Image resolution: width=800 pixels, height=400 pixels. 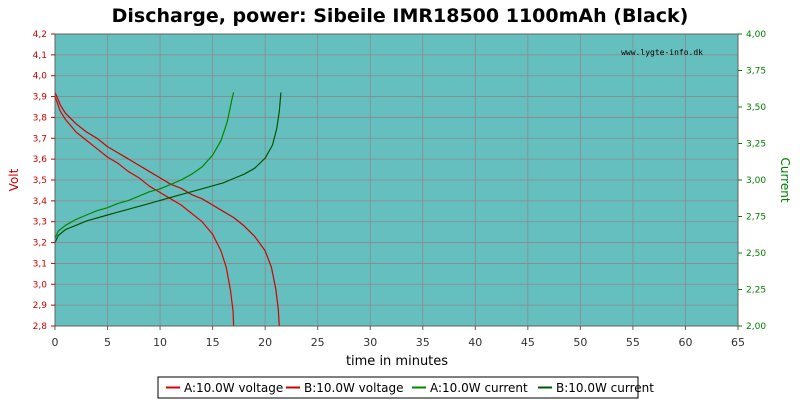 What do you see at coordinates (40, 202) in the screenshot?
I see `y-left-tick-label: 3,4` at bounding box center [40, 202].